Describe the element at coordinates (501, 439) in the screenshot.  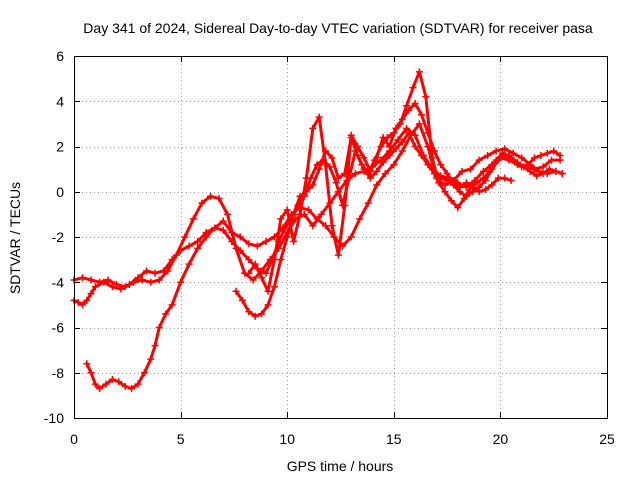
I see `x-tick-label: 20` at that location.